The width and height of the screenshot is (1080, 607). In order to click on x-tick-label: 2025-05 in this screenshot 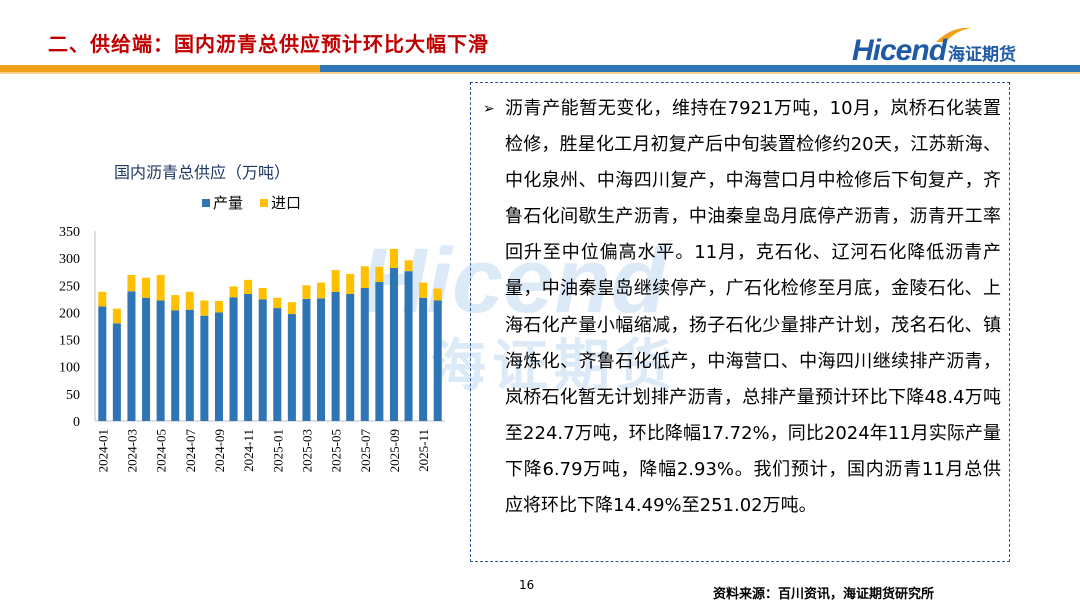, I will do `click(336, 450)`.